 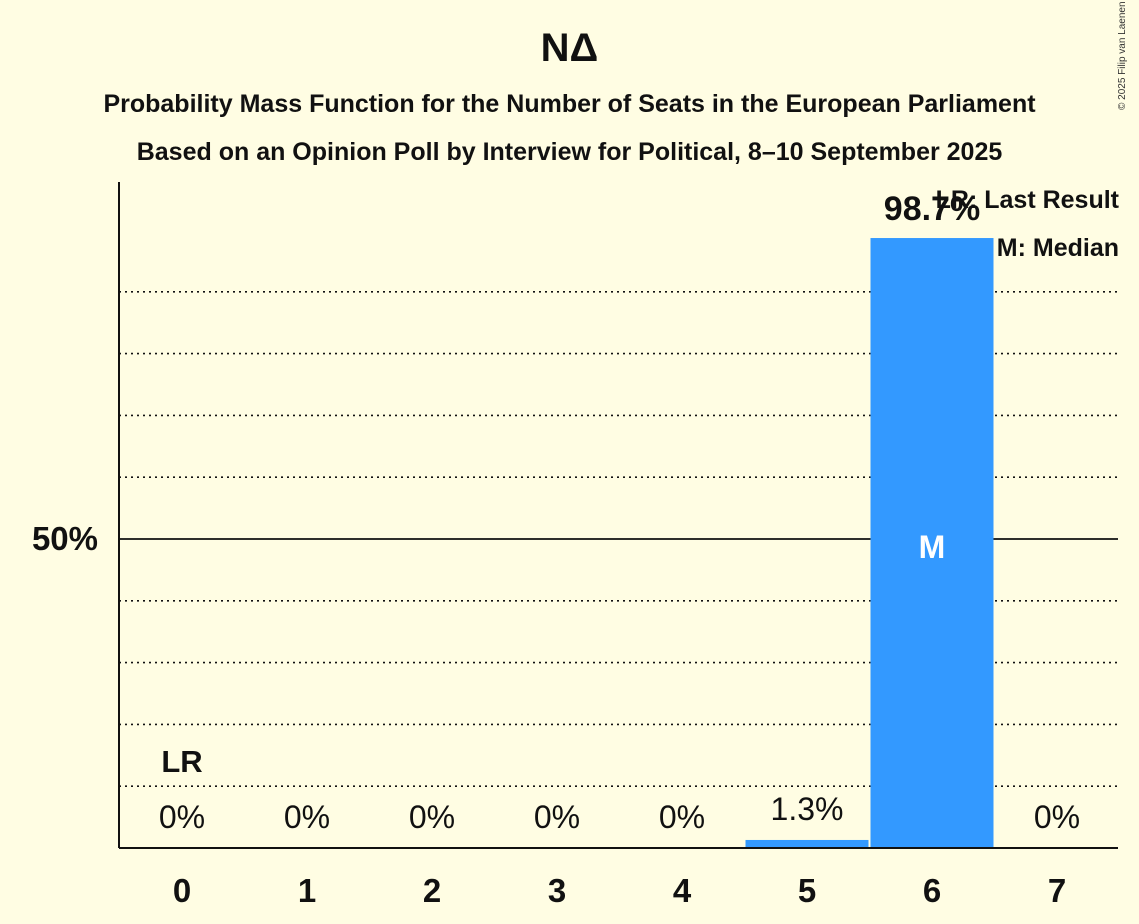 What do you see at coordinates (807, 809) in the screenshot?
I see `data-label: 1.3%` at bounding box center [807, 809].